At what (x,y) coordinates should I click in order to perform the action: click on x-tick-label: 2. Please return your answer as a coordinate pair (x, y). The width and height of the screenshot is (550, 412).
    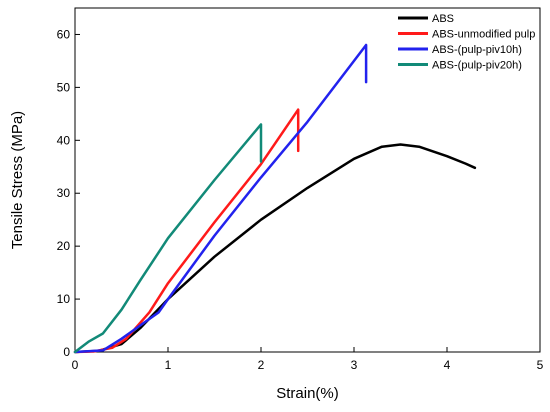
    Looking at the image, I should click on (261, 365).